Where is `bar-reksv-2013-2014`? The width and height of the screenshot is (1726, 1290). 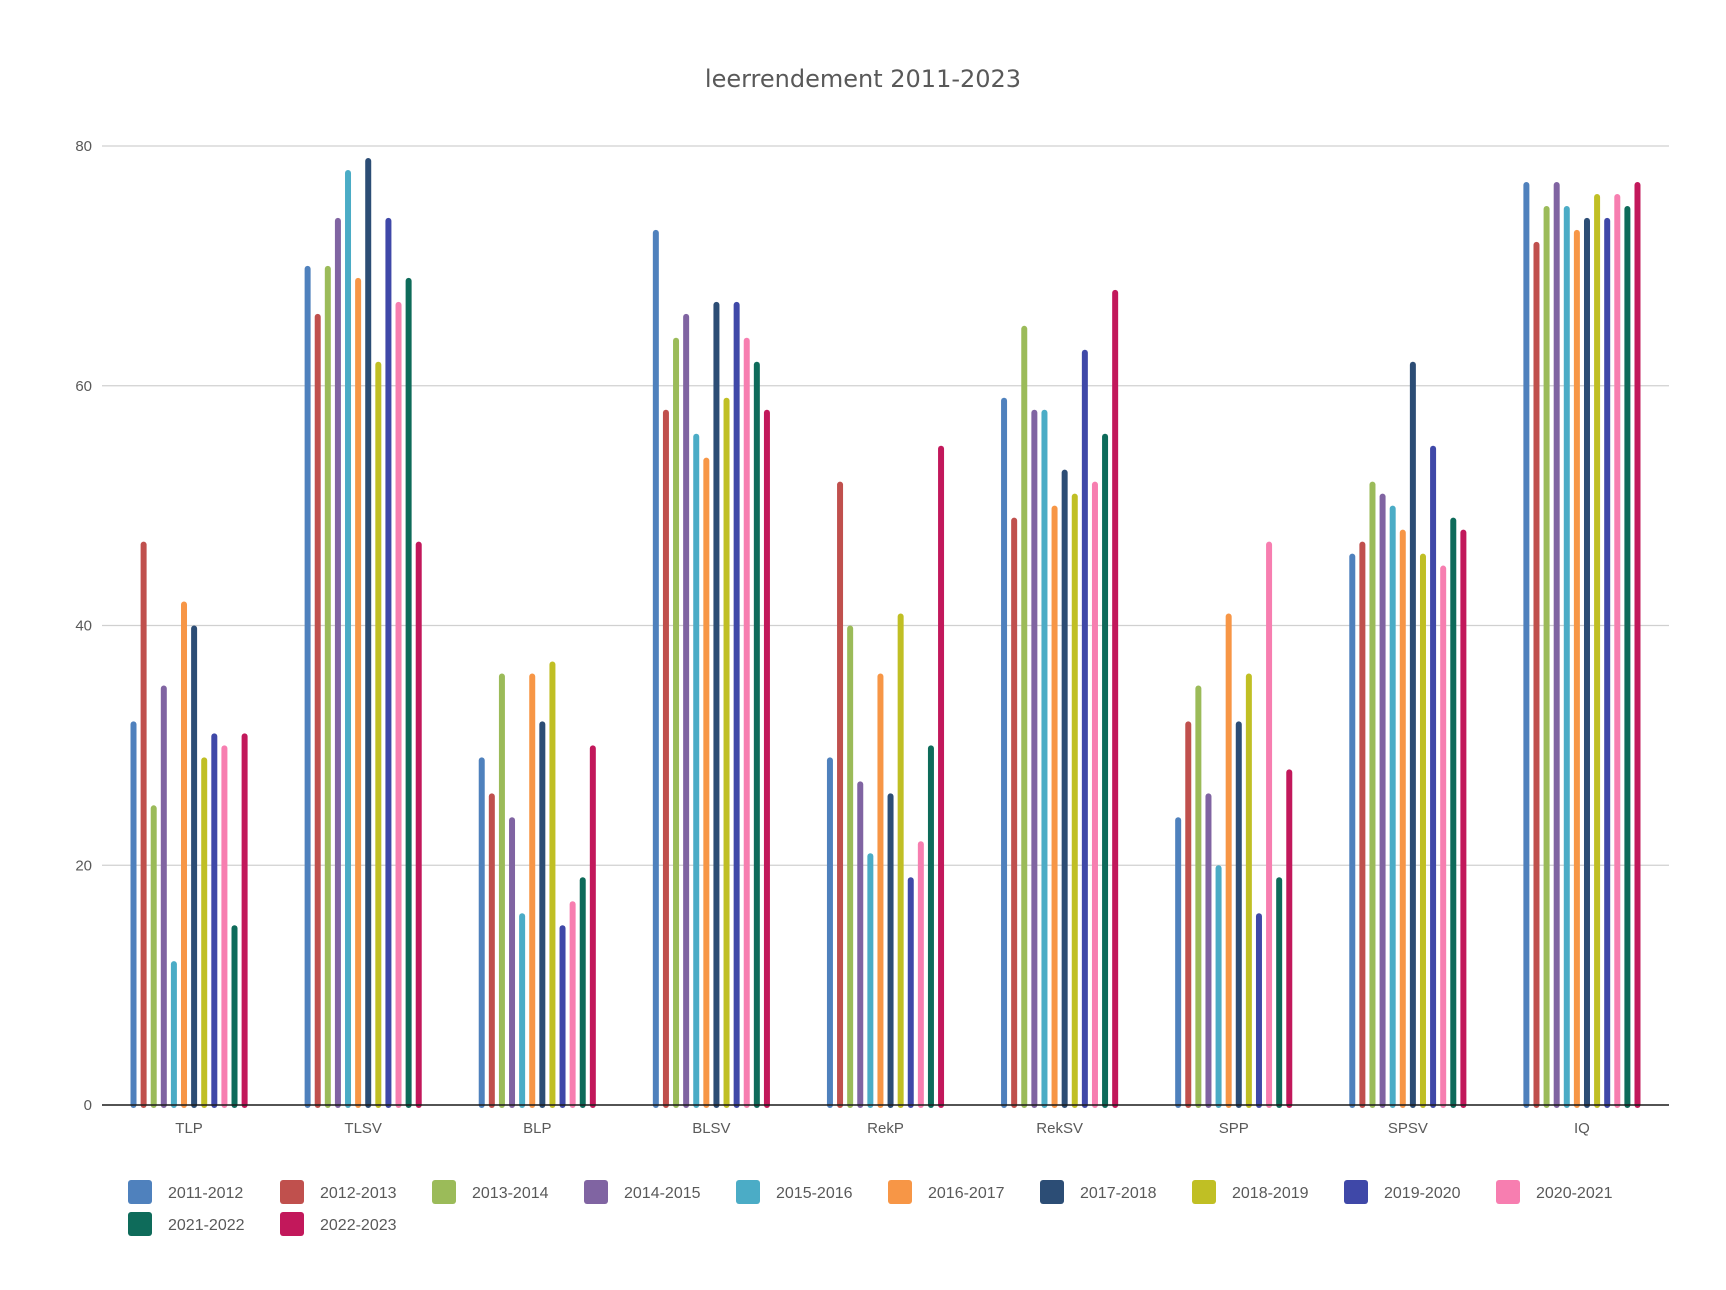 bar-reksv-2013-2014 is located at coordinates (1024, 716).